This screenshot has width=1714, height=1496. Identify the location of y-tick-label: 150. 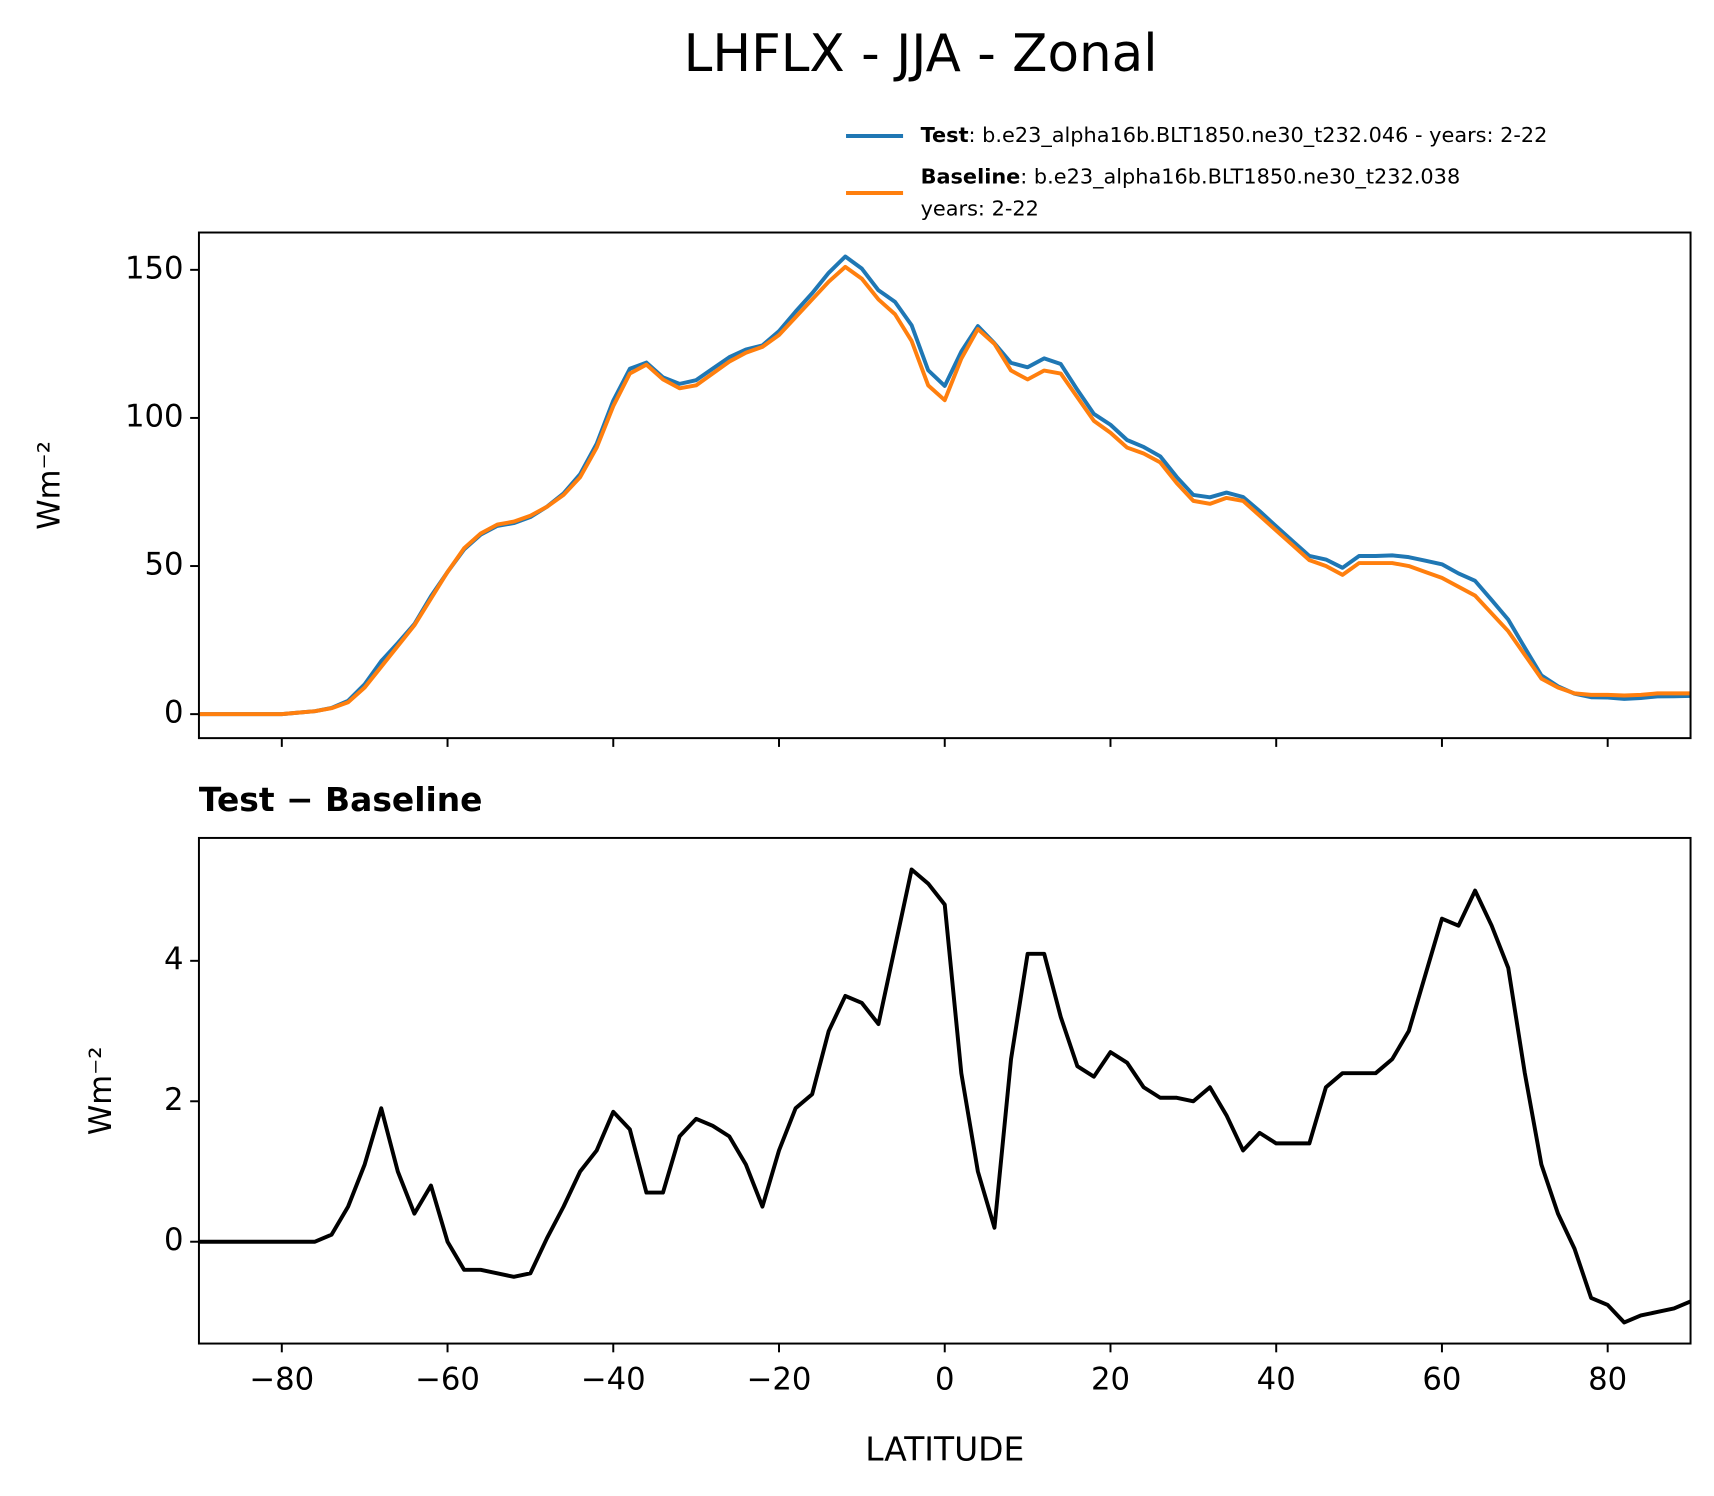
(154, 268).